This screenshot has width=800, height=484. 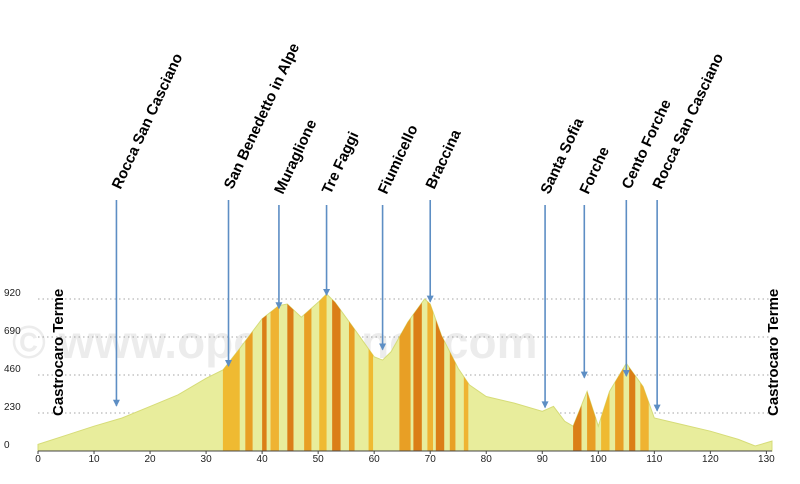 What do you see at coordinates (405, 457) in the screenshot?
I see `axes: 0 10 20 30 40 50 60 70 80 90 100 110 120 130` at bounding box center [405, 457].